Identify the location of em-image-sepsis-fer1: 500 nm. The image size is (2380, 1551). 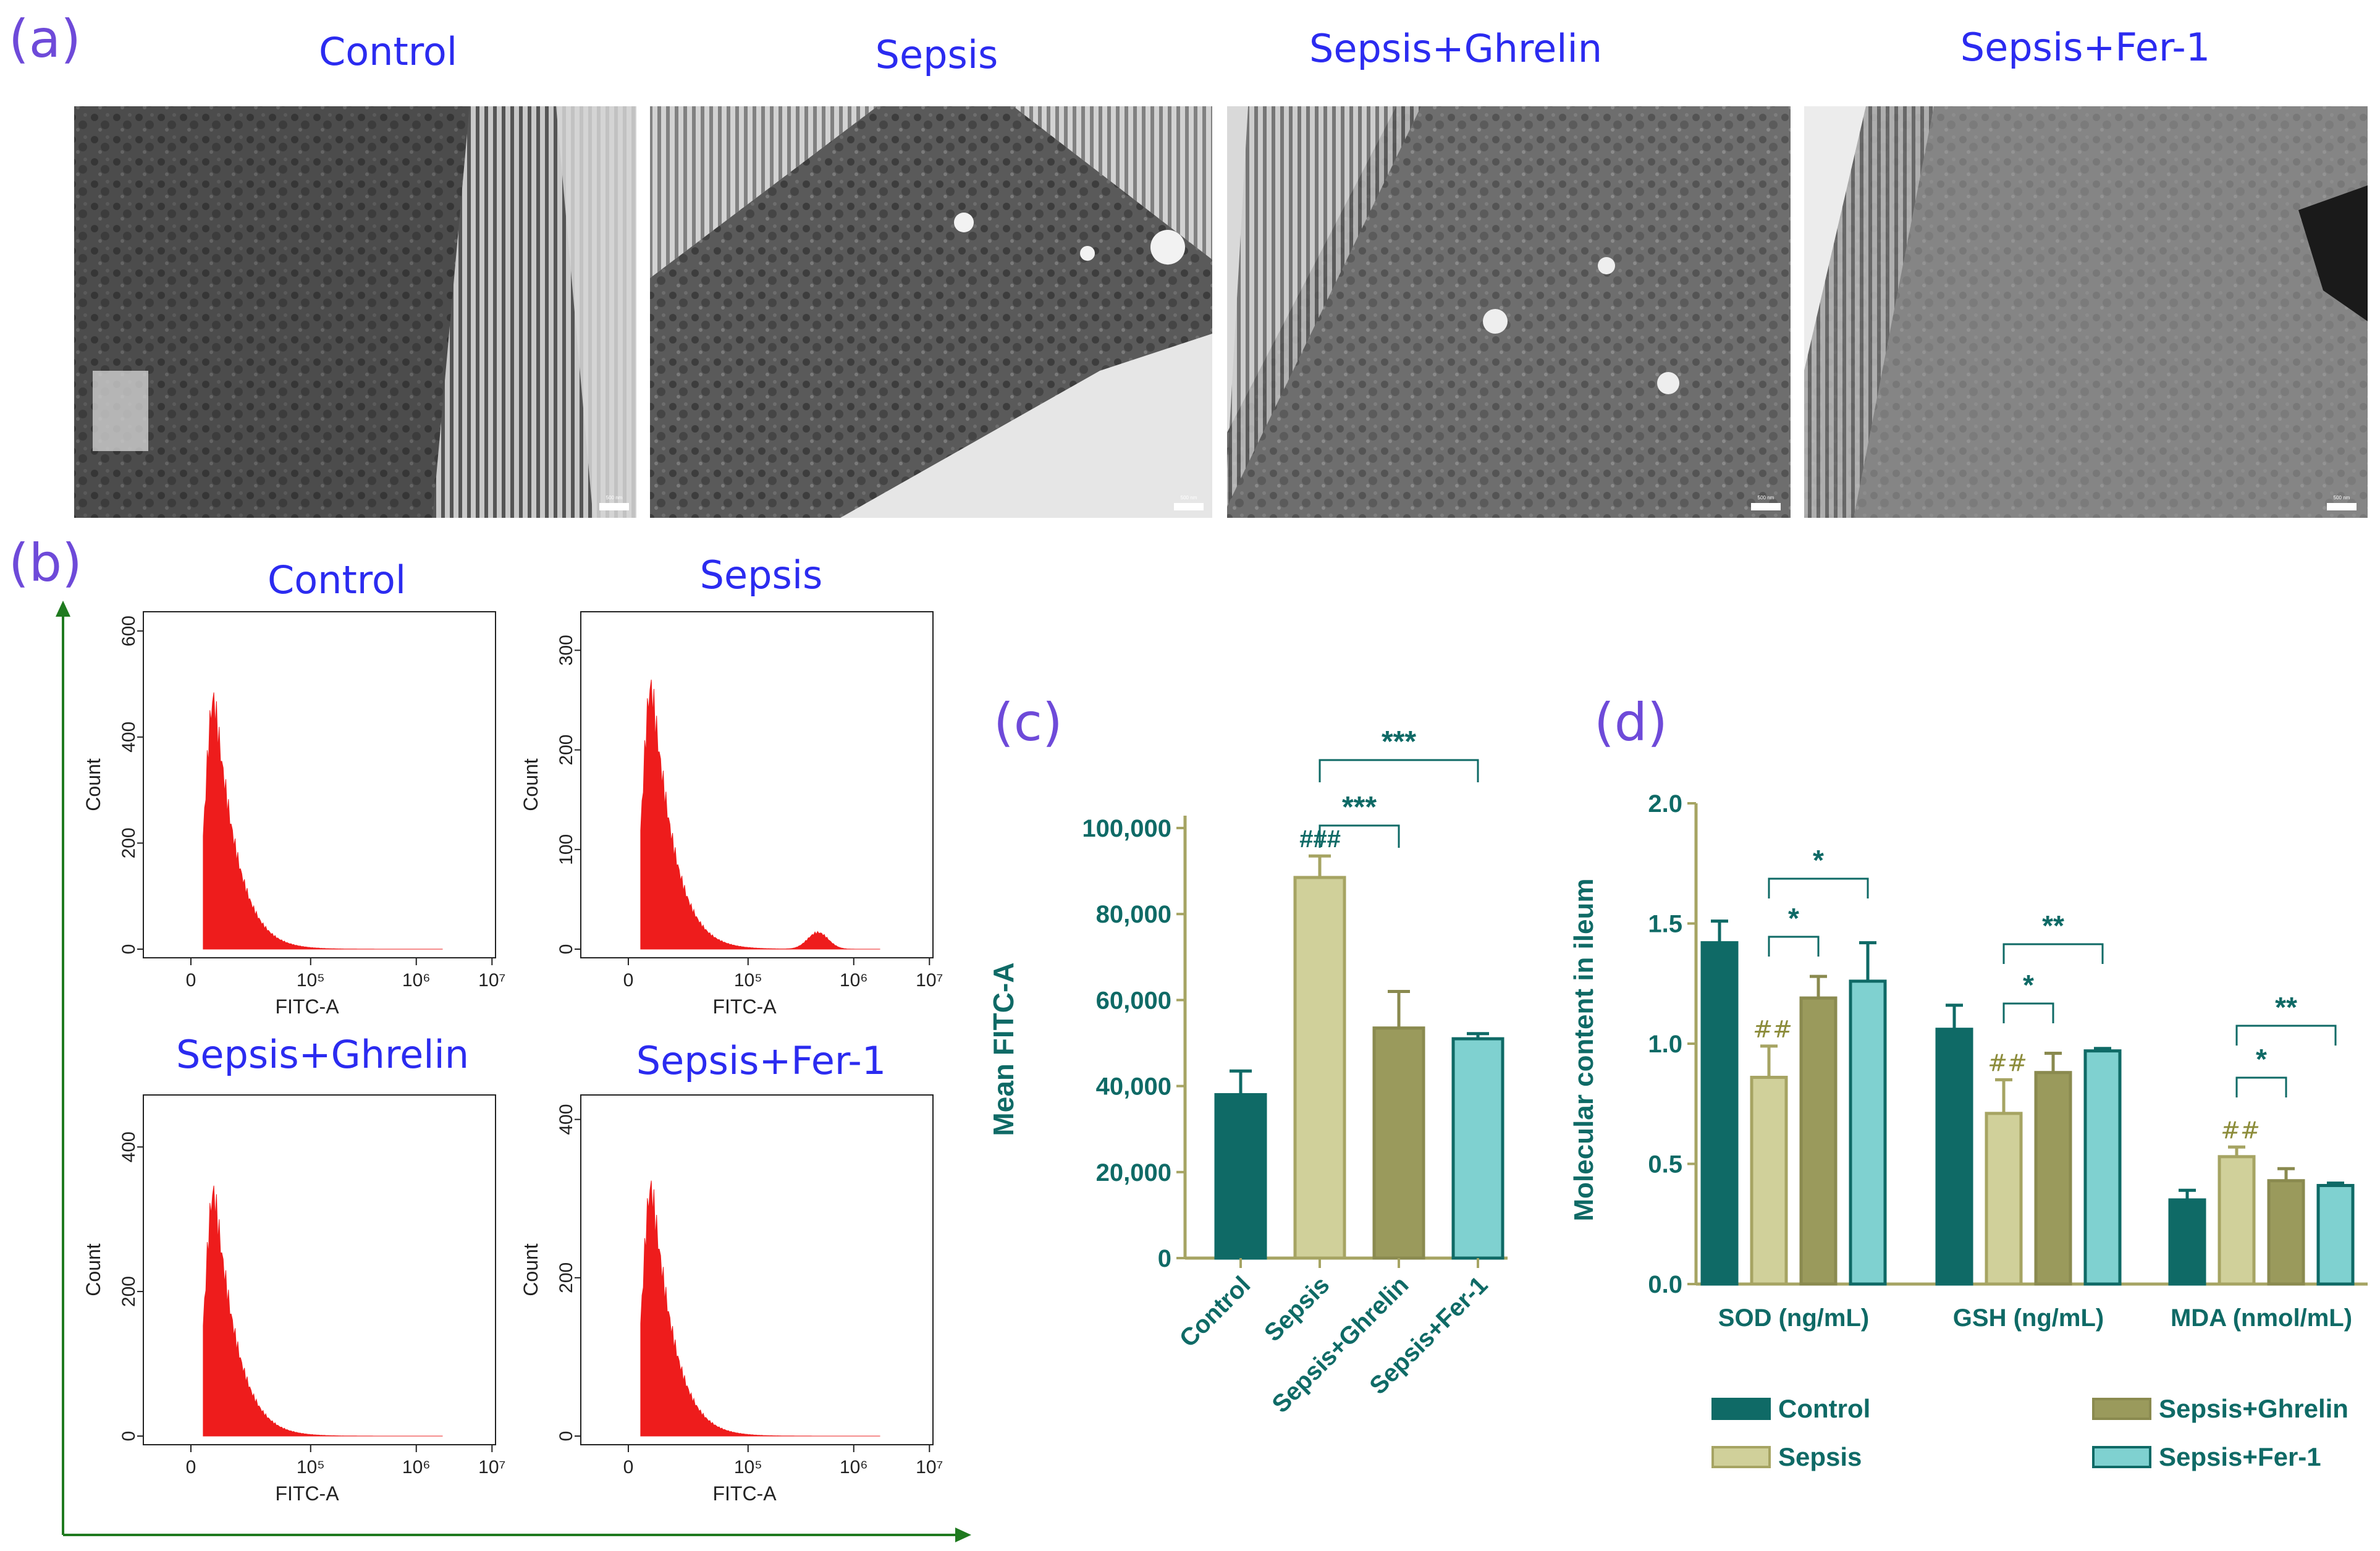
(2086, 312).